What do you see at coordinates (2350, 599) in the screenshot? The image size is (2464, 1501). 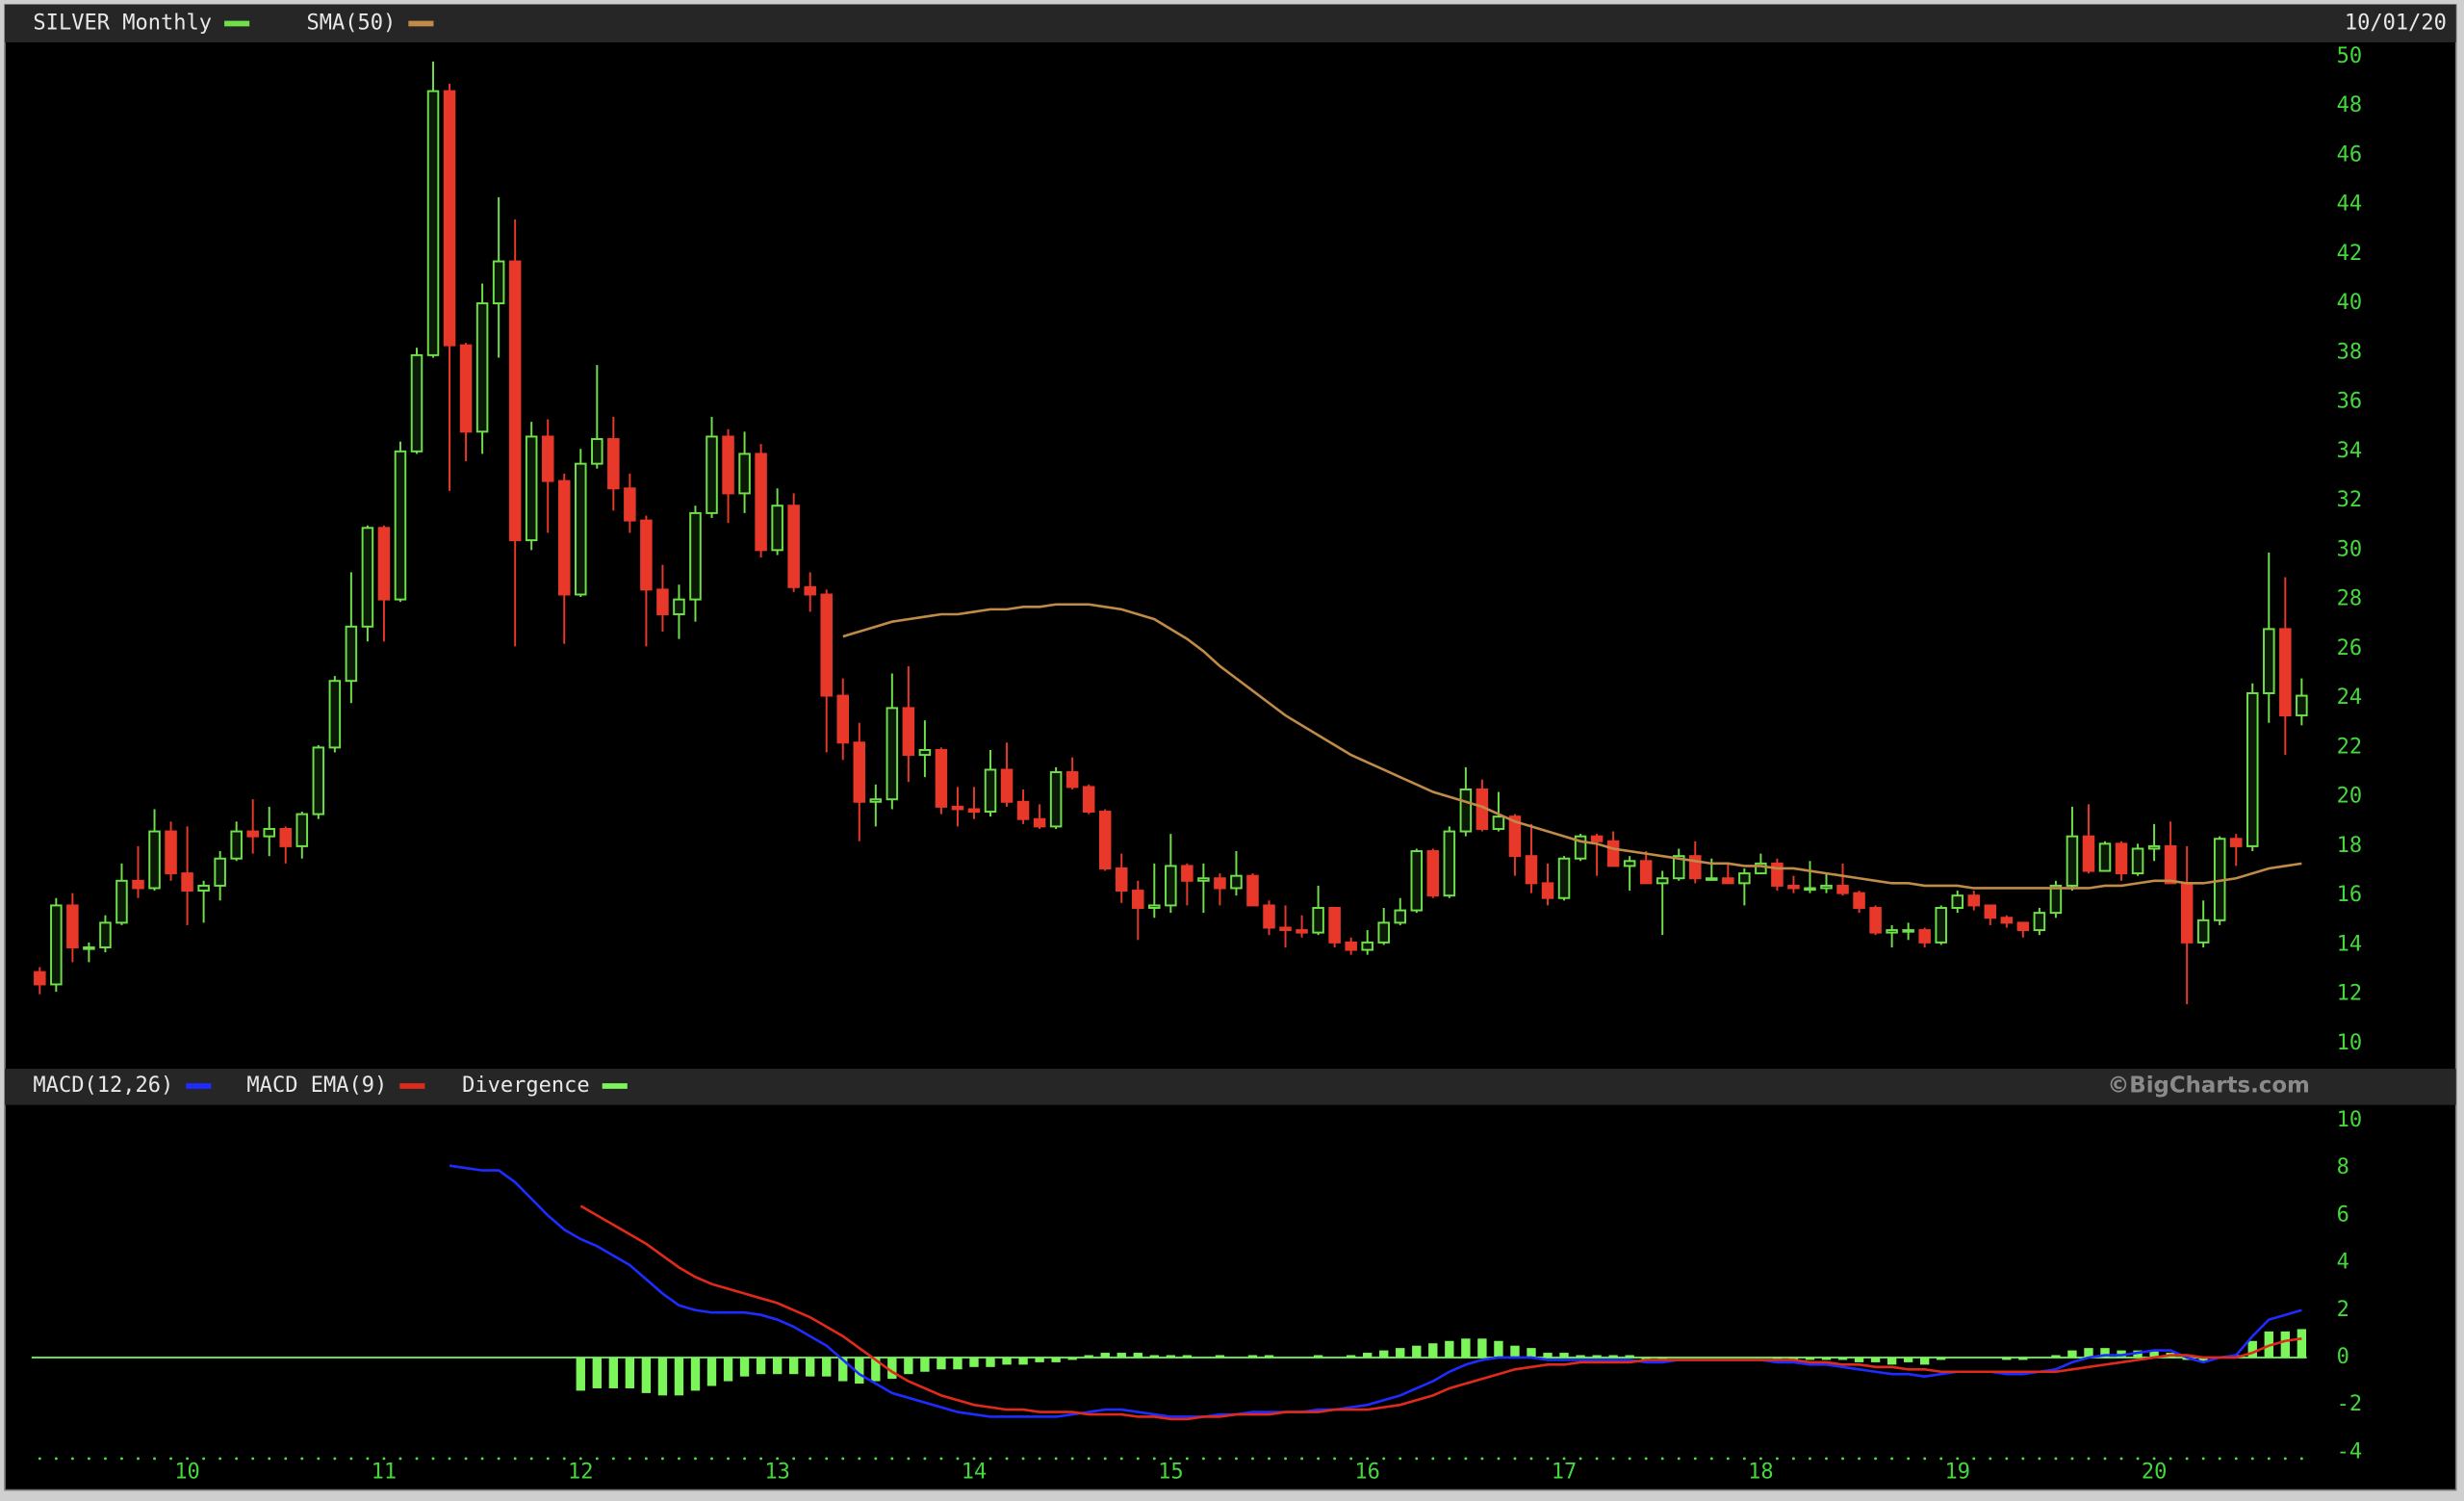 I see `y-tick-label: 28` at bounding box center [2350, 599].